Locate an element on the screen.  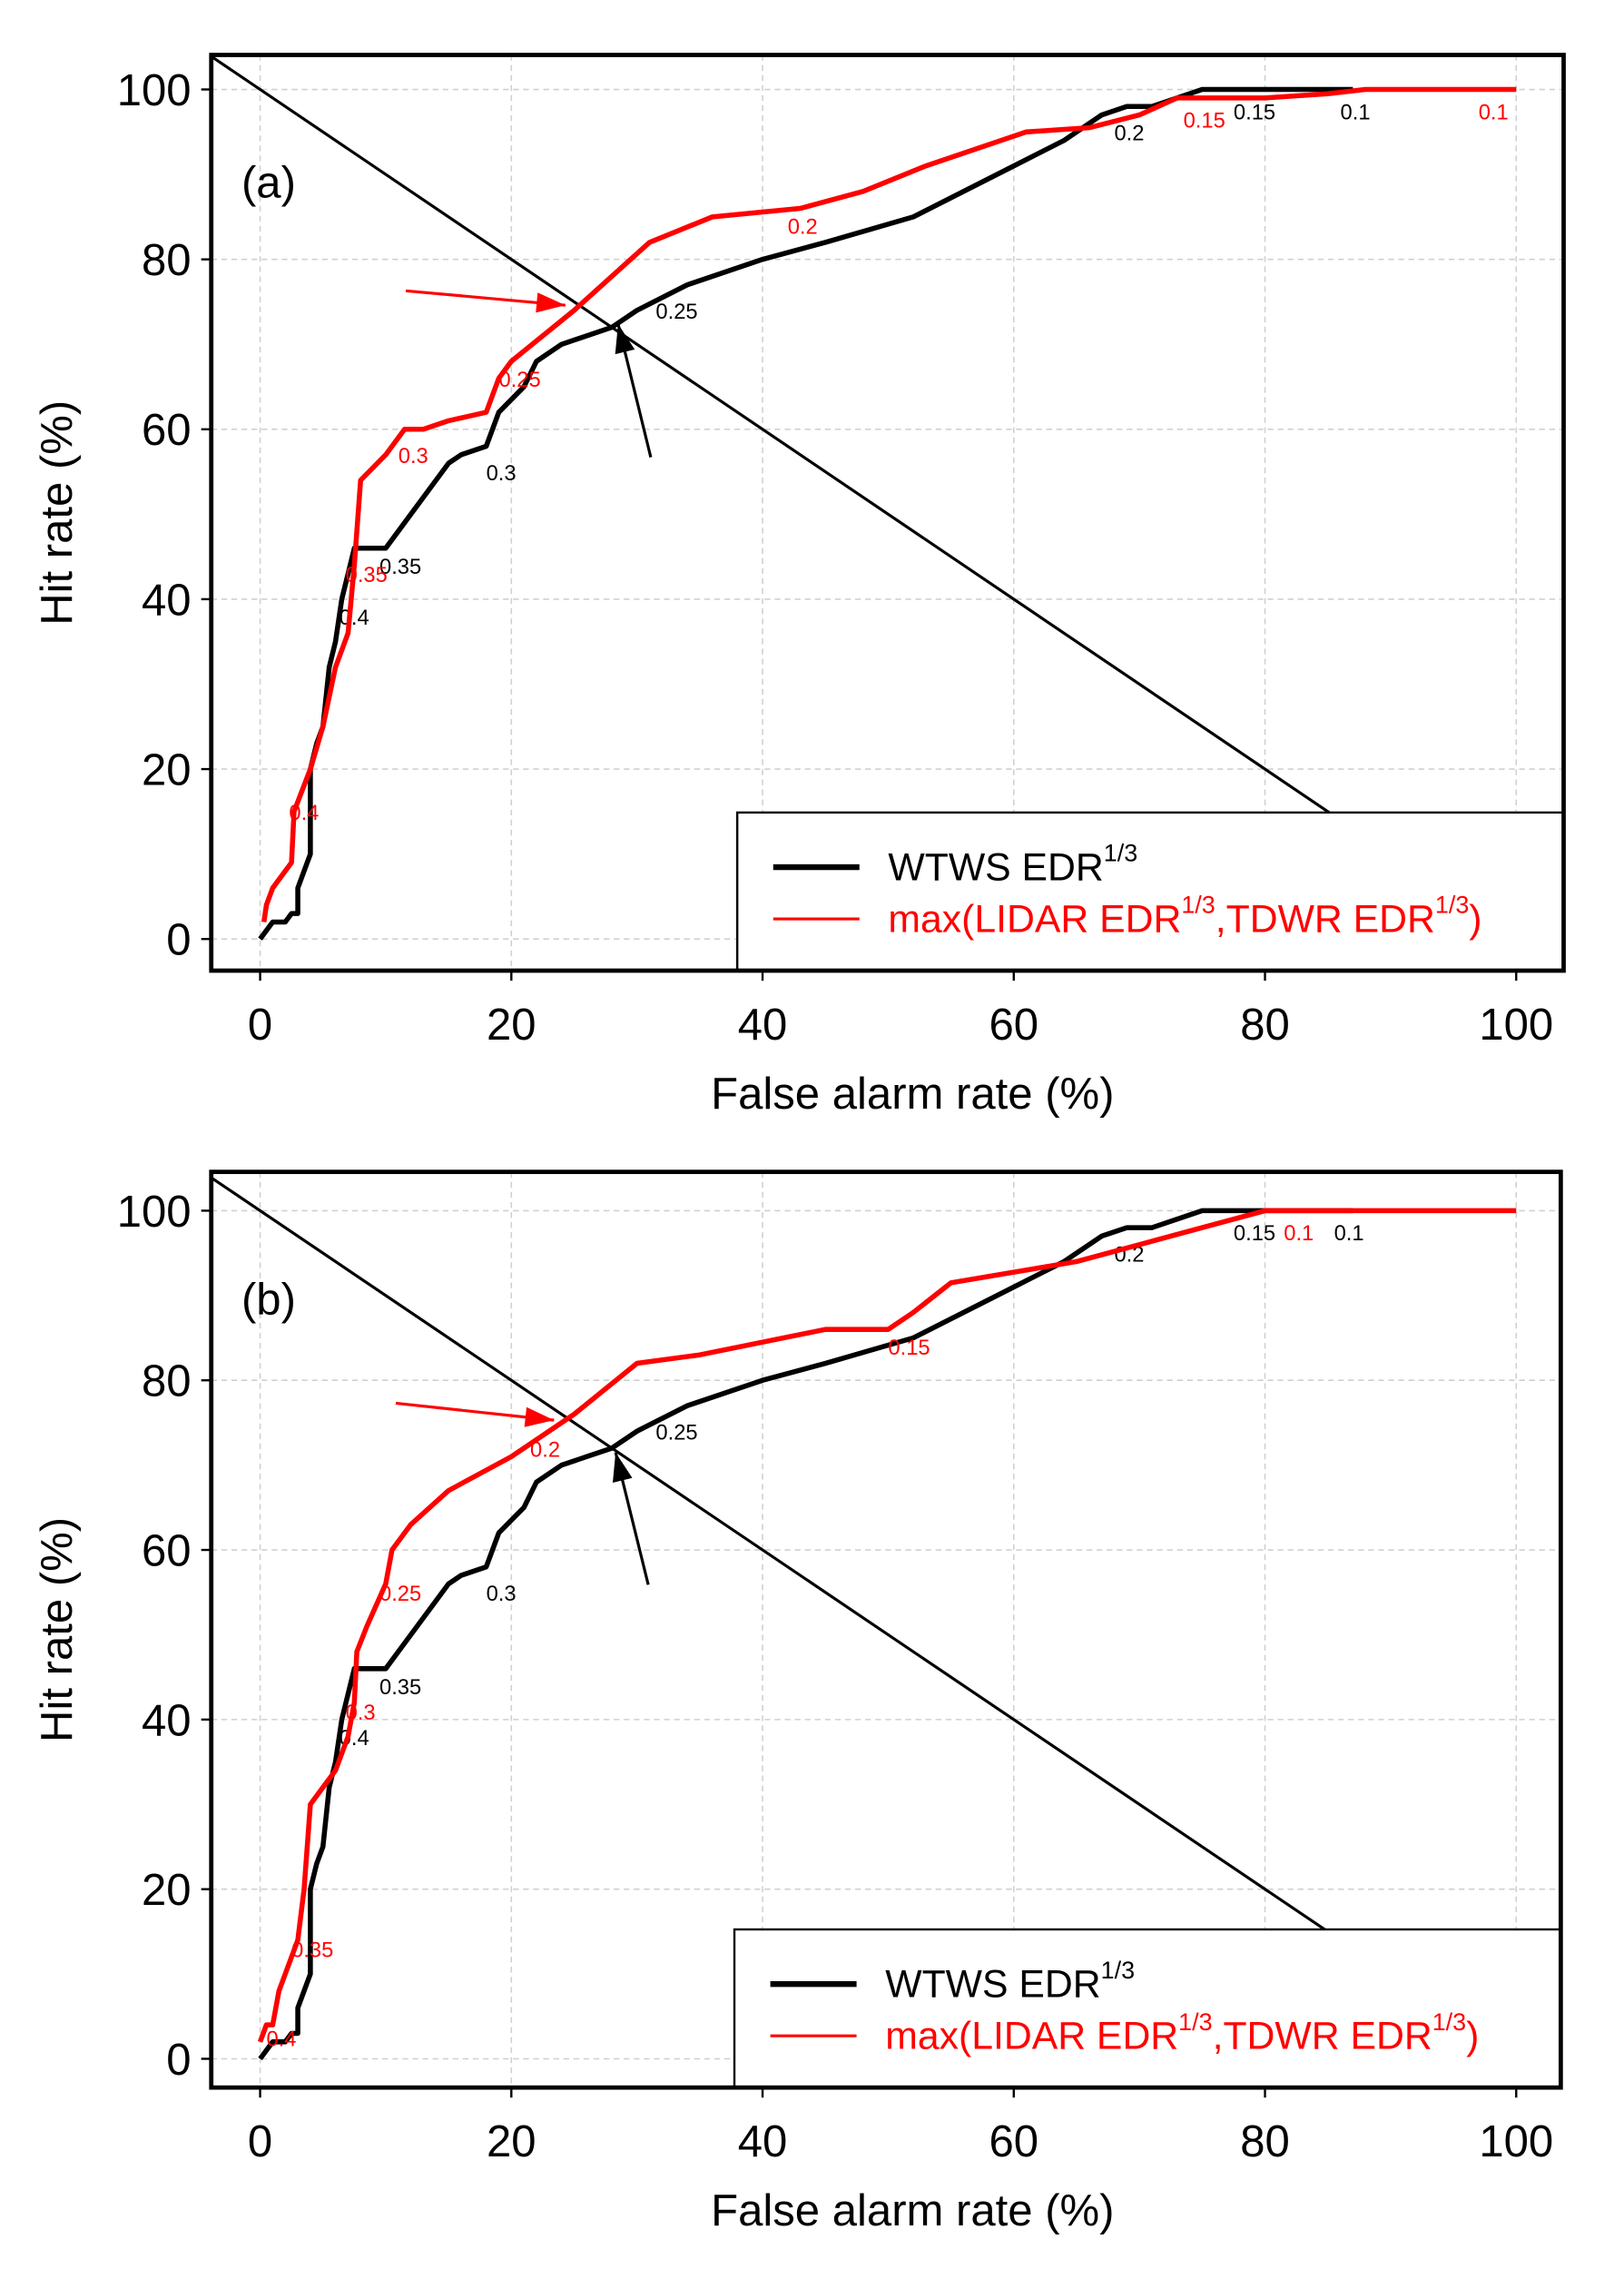
panel-label: (a) is located at coordinates (268, 182).